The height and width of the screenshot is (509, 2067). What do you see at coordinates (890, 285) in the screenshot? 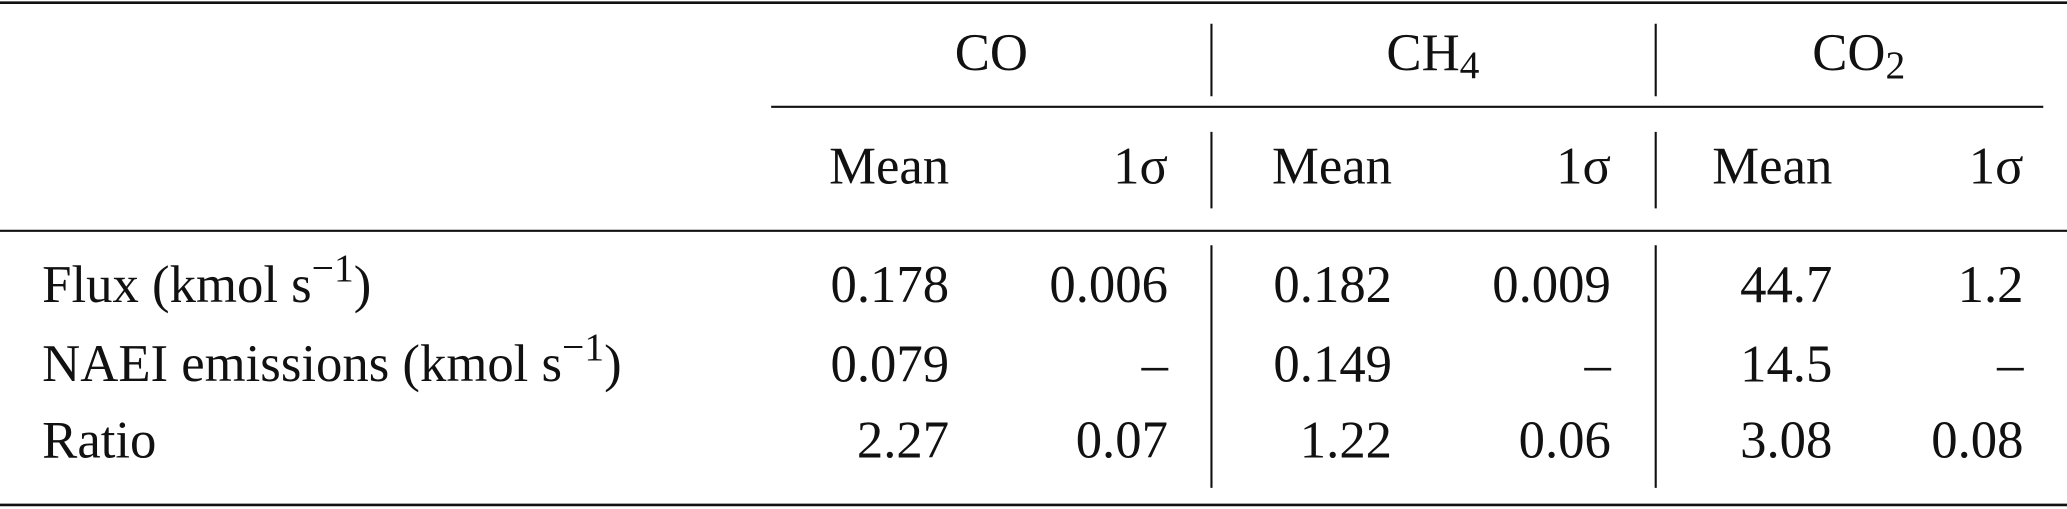
I see `cell: 0.178` at bounding box center [890, 285].